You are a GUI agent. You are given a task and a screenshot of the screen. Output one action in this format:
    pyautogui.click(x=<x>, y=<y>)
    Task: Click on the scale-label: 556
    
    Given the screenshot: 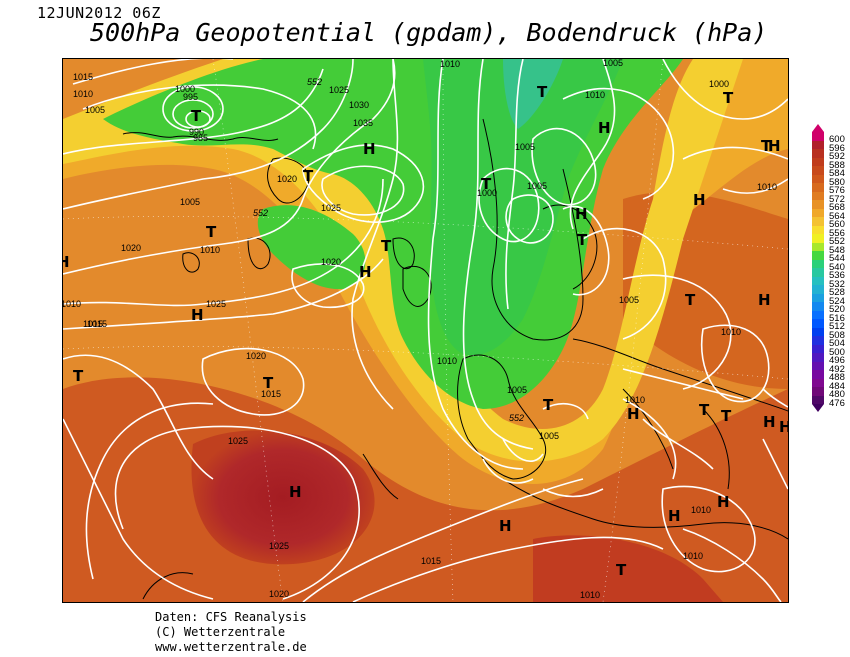 What is the action you would take?
    pyautogui.click(x=837, y=233)
    